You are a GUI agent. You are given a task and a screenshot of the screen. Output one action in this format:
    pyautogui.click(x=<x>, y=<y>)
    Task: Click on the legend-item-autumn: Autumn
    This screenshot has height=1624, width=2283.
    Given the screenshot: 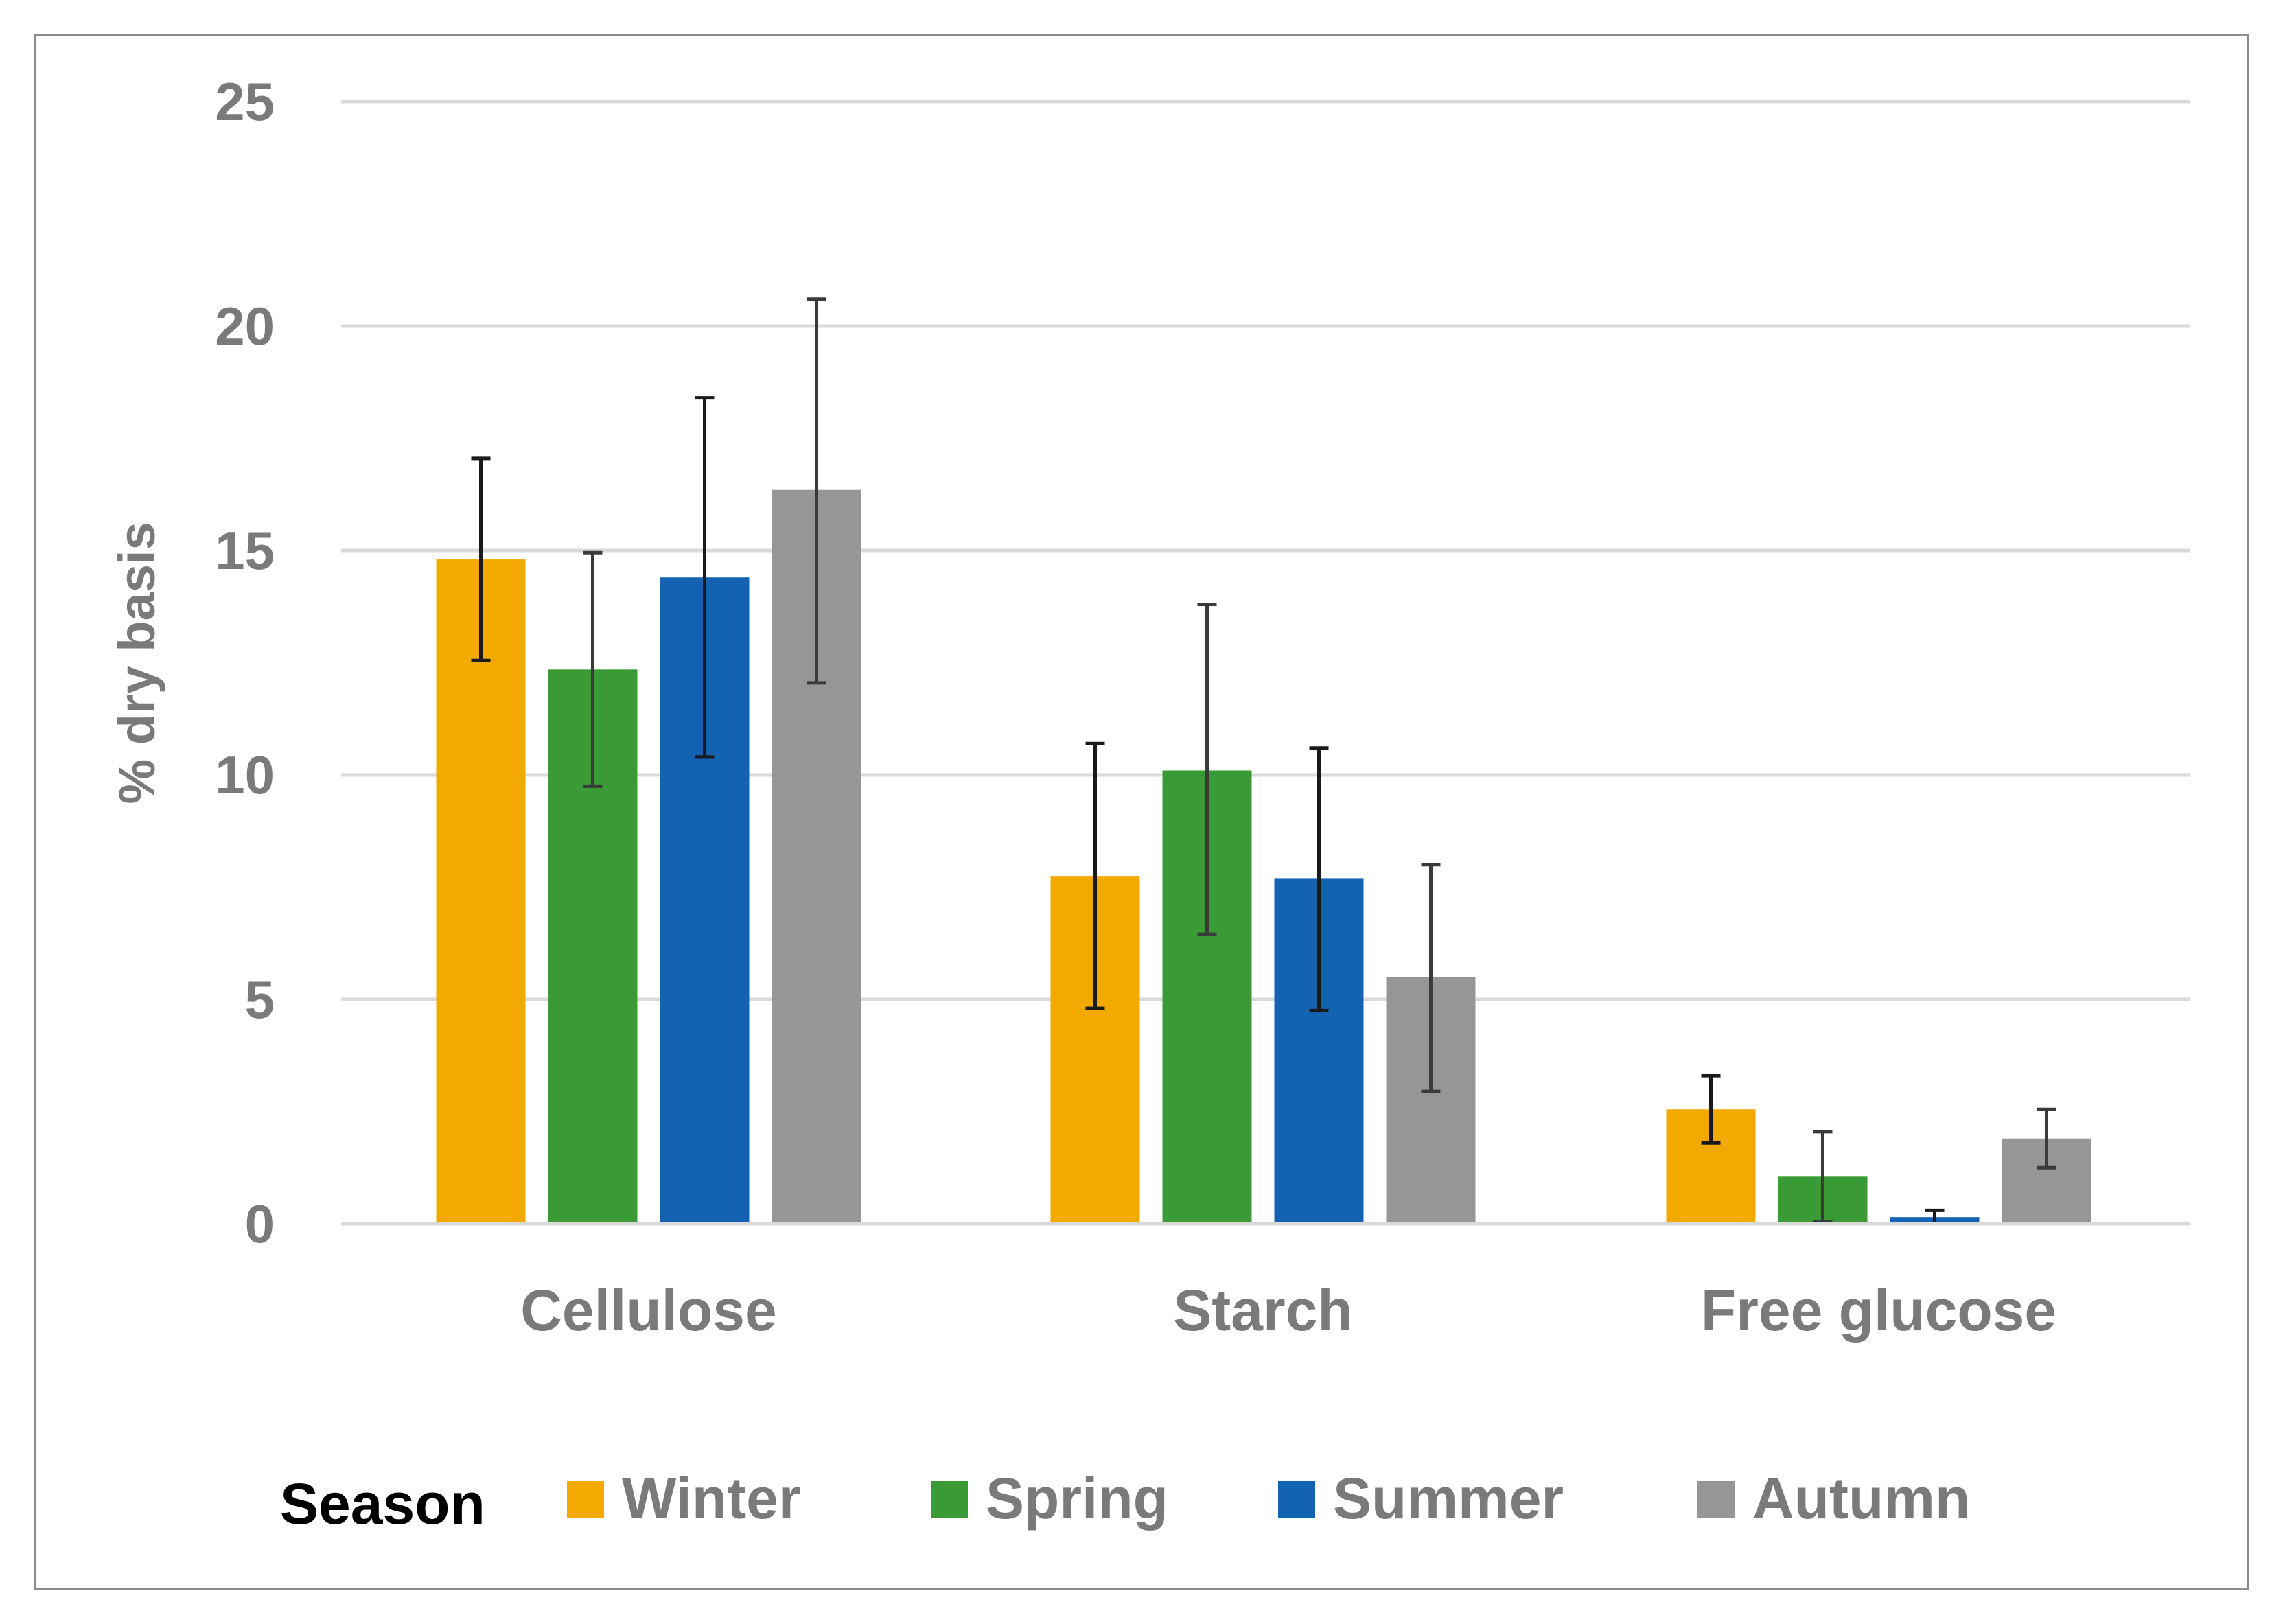 What is the action you would take?
    pyautogui.click(x=1833, y=1498)
    